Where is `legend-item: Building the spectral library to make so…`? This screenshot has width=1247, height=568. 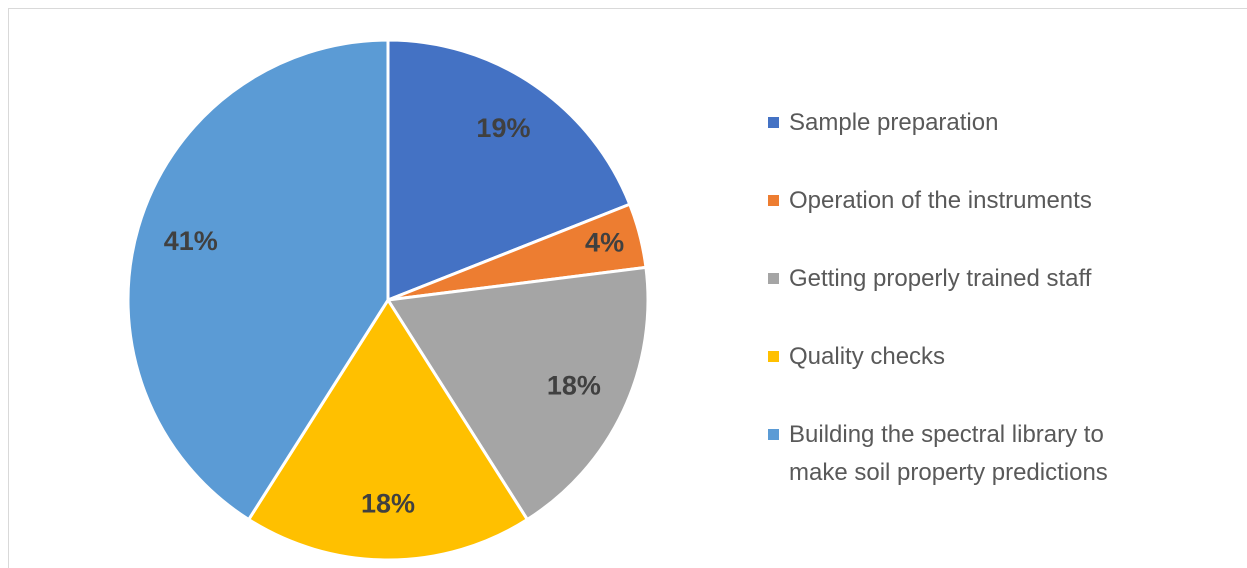
legend-item: Building the spectral library to make so… is located at coordinates (968, 454).